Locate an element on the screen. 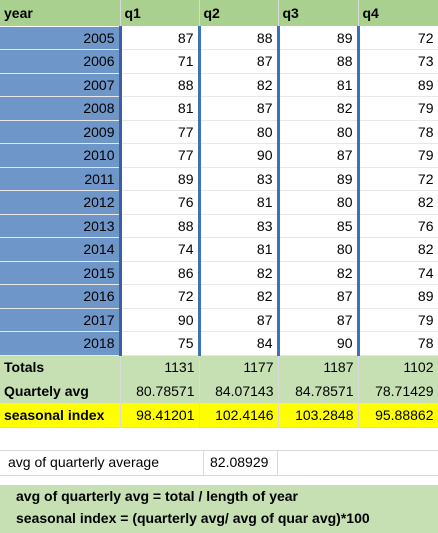  q1-cell: 86 is located at coordinates (160, 273).